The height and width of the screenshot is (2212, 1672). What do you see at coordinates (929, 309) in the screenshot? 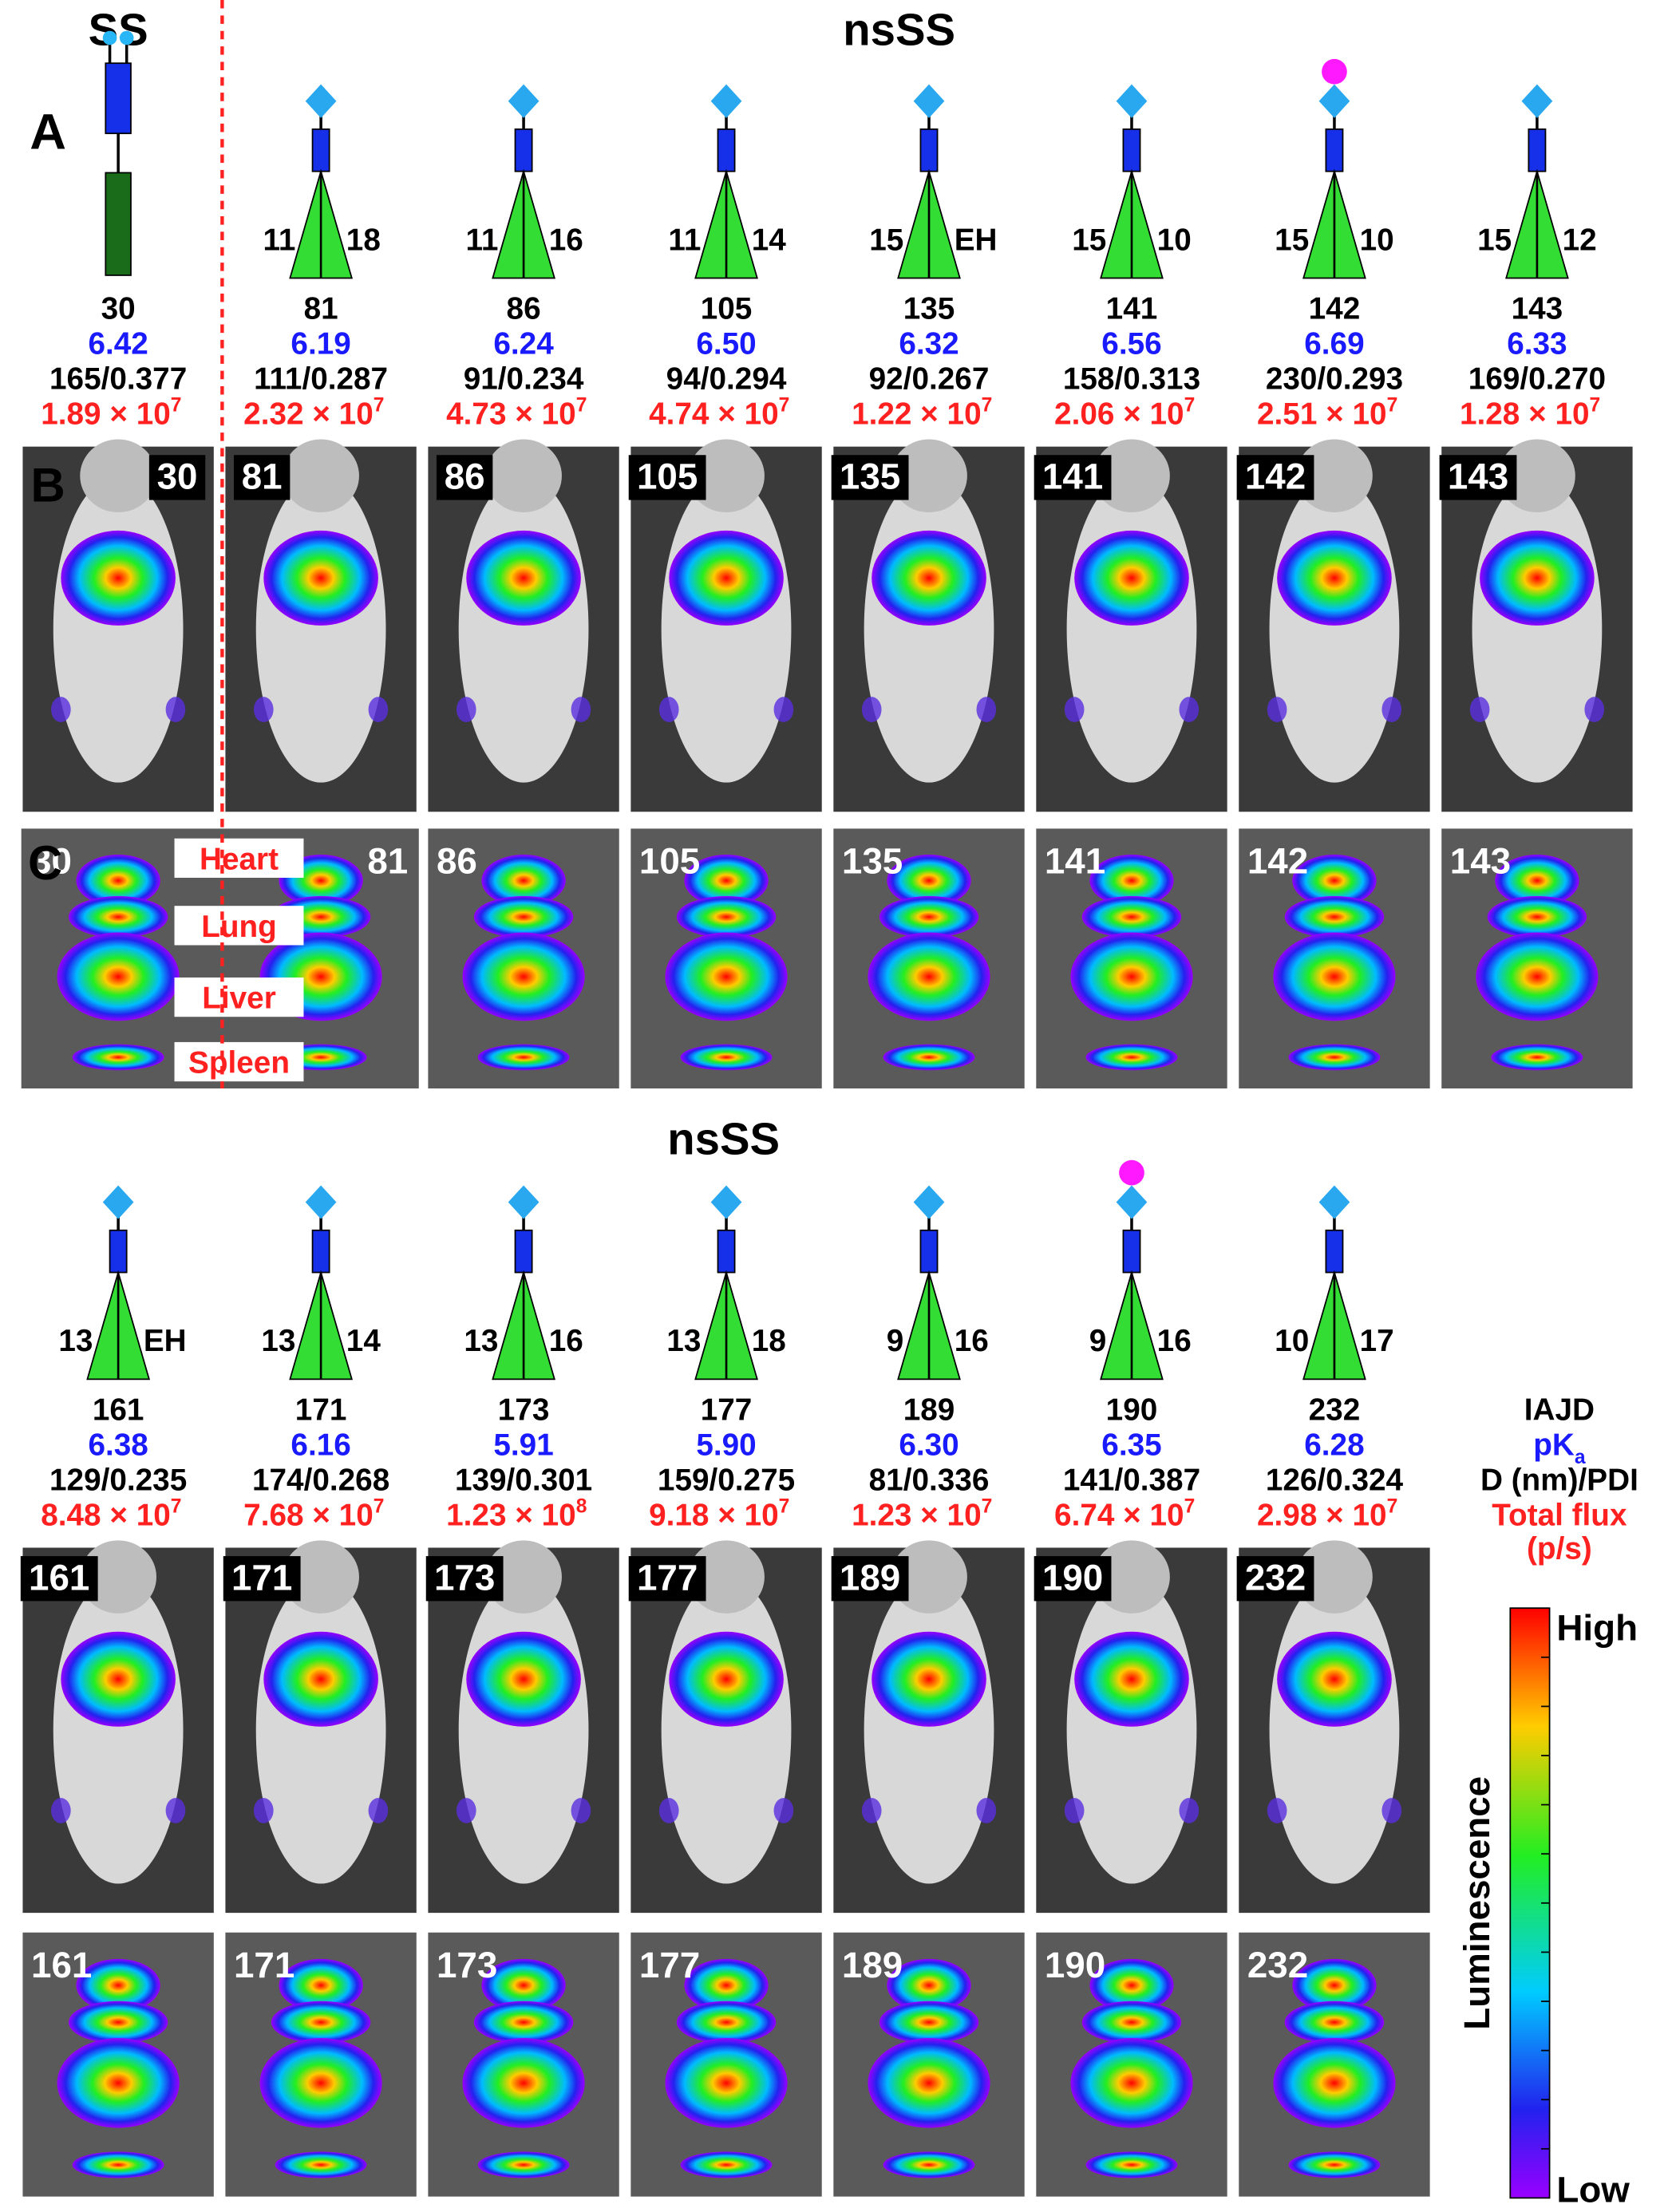
I see `iajd: 135` at bounding box center [929, 309].